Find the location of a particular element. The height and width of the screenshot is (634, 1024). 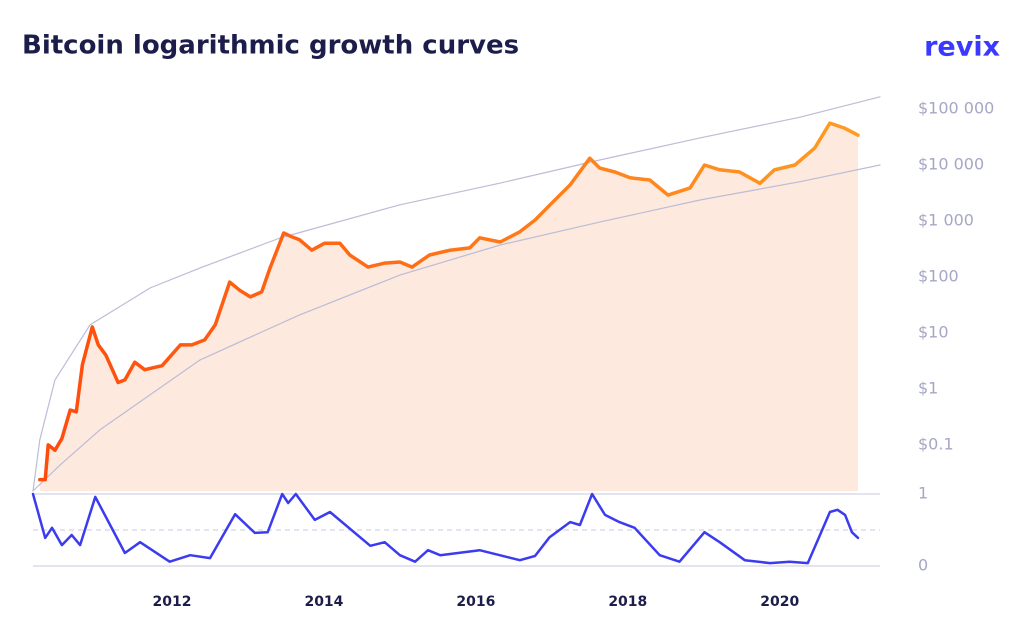

y-tick-label: $100 is located at coordinates (938, 275).